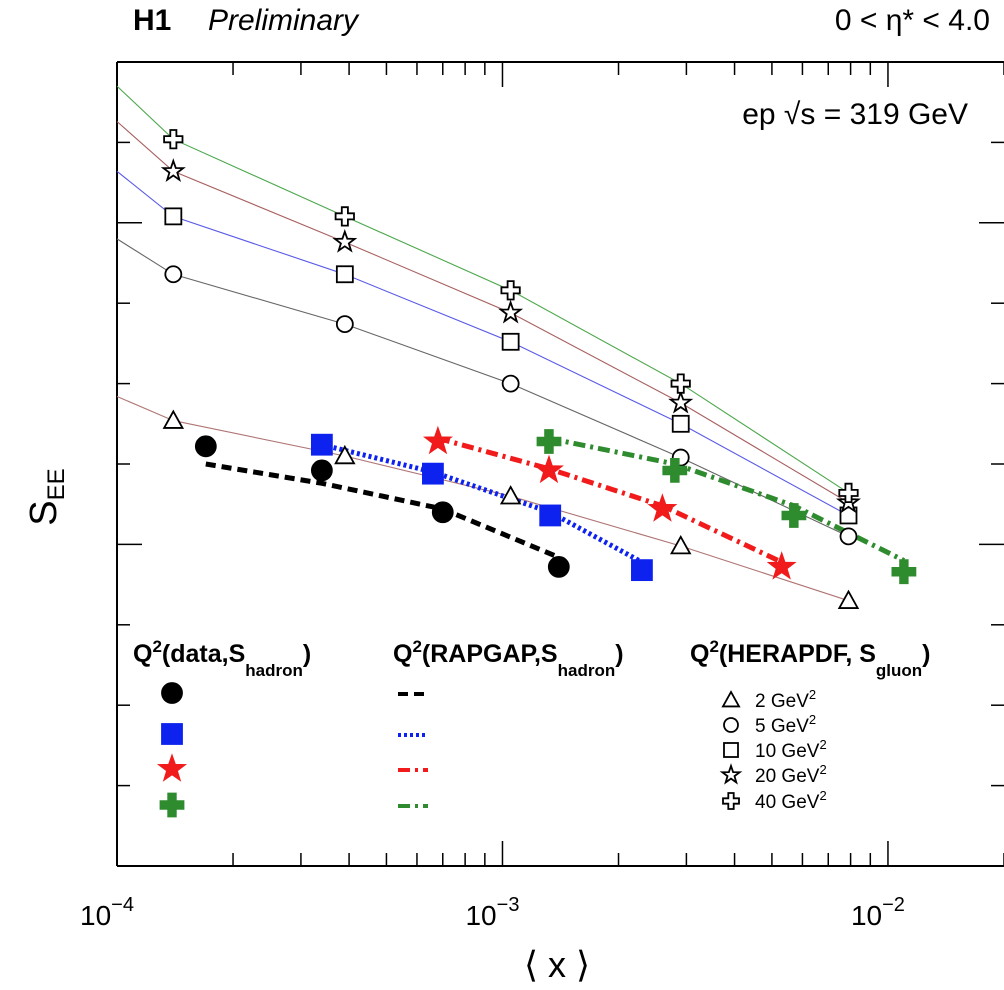 The height and width of the screenshot is (990, 1004). Describe the element at coordinates (810, 658) in the screenshot. I see `legend-header-pdf: Q2(HERAPDF, Sgluon)` at that location.